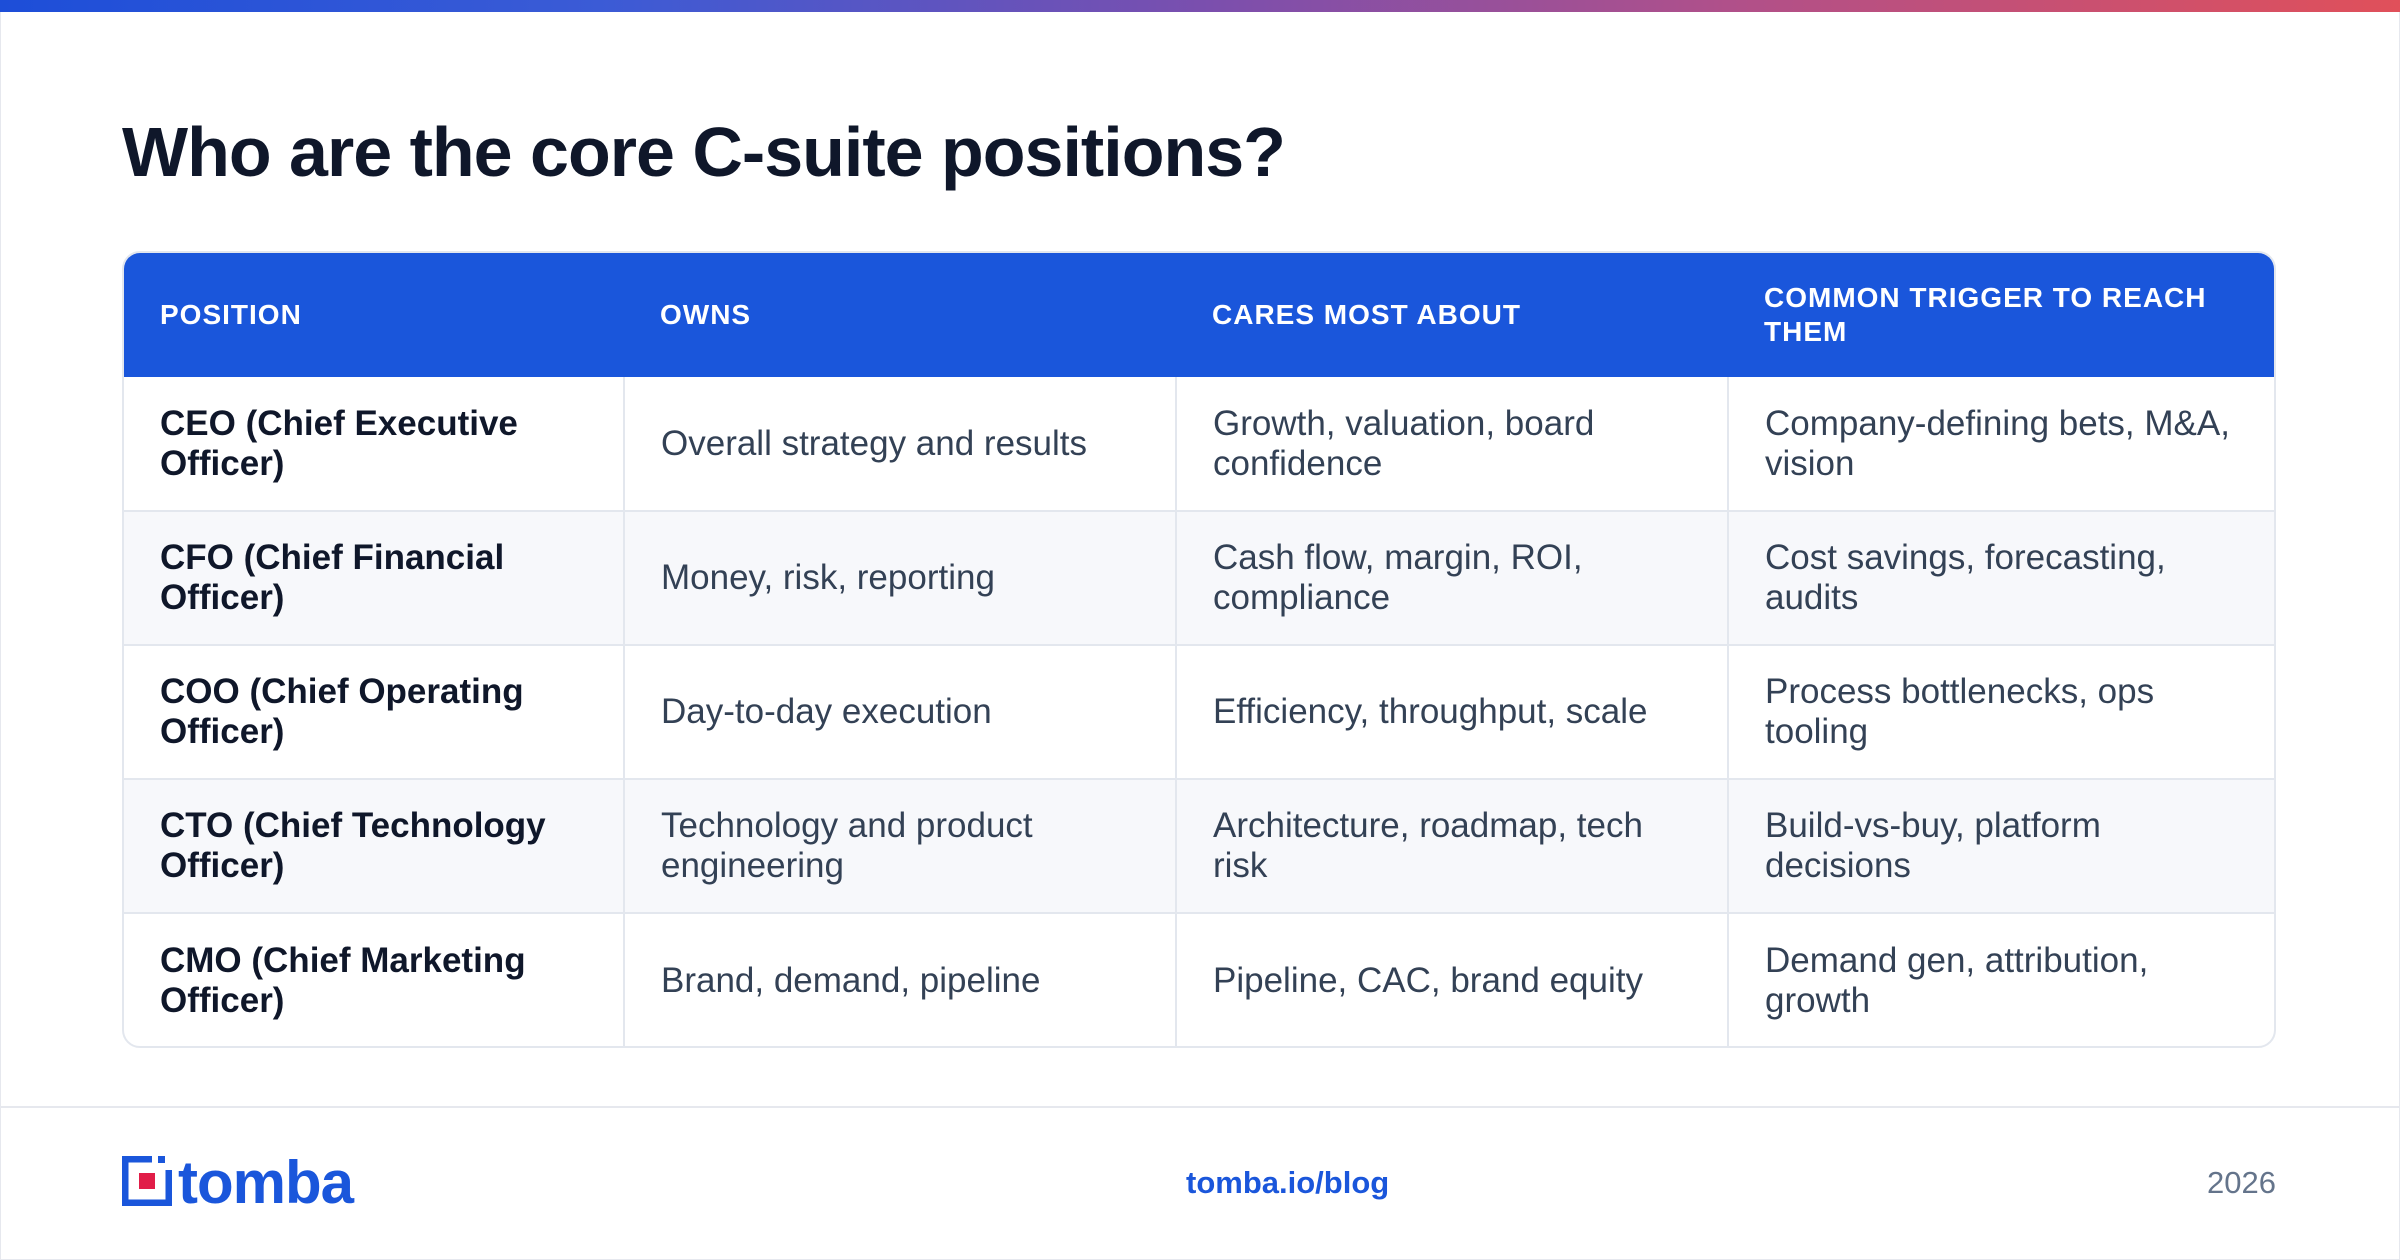 The width and height of the screenshot is (2400, 1260). I want to click on tomba-logo: tomba, so click(237, 1182).